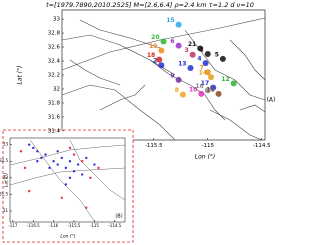 This screenshot has width=320, height=245. What do you see at coordinates (33, 225) in the screenshot?
I see `x-tick-label: -116.5` at bounding box center [33, 225].